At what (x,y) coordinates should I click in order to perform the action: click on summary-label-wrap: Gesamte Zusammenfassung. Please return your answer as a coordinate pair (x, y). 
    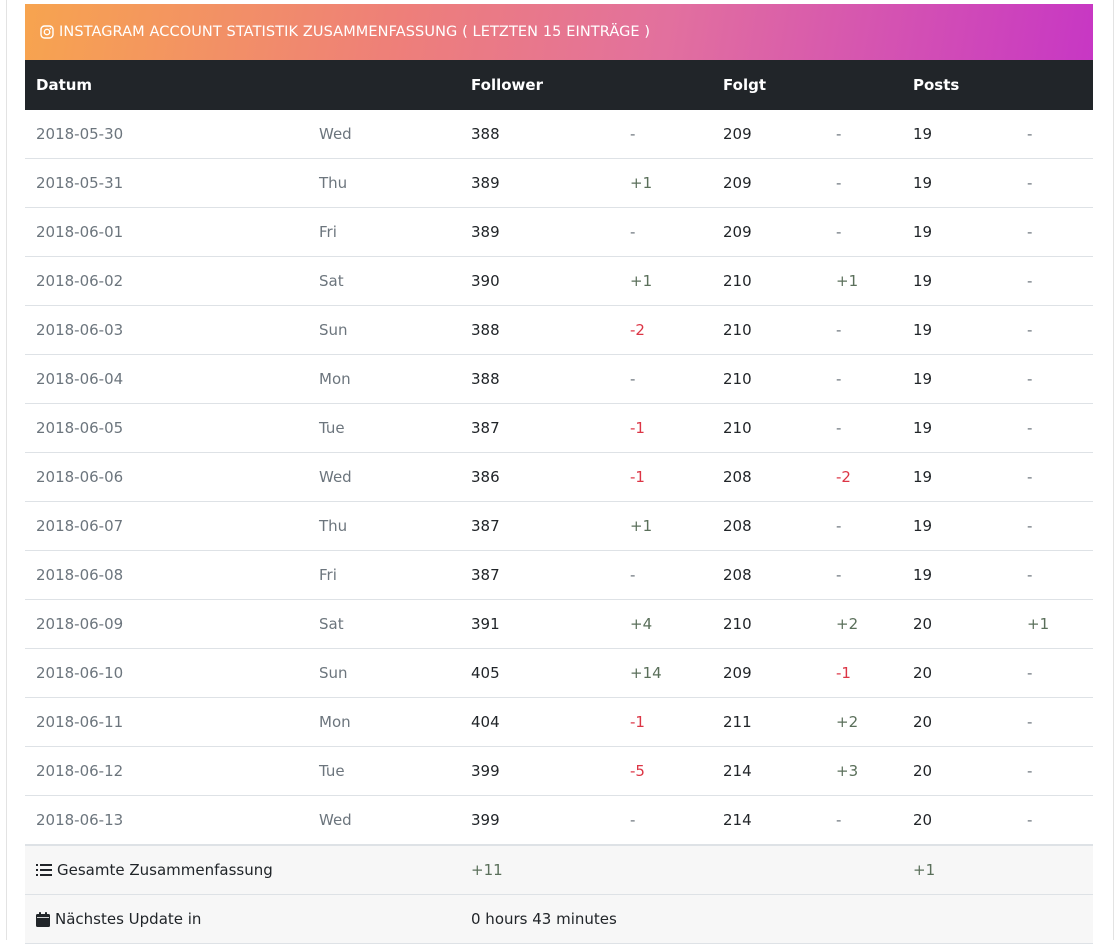
    Looking at the image, I should click on (154, 870).